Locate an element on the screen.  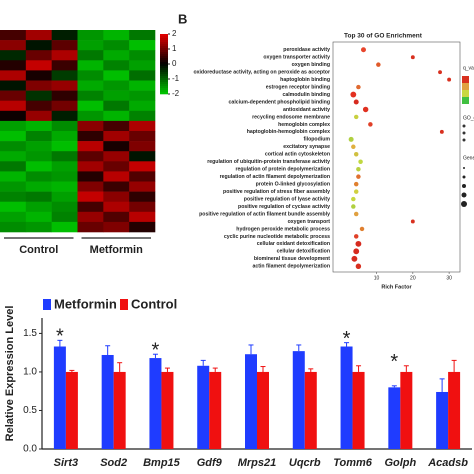
go-term: calcium-dependent phospholipid binding is located at coordinates (279, 102).